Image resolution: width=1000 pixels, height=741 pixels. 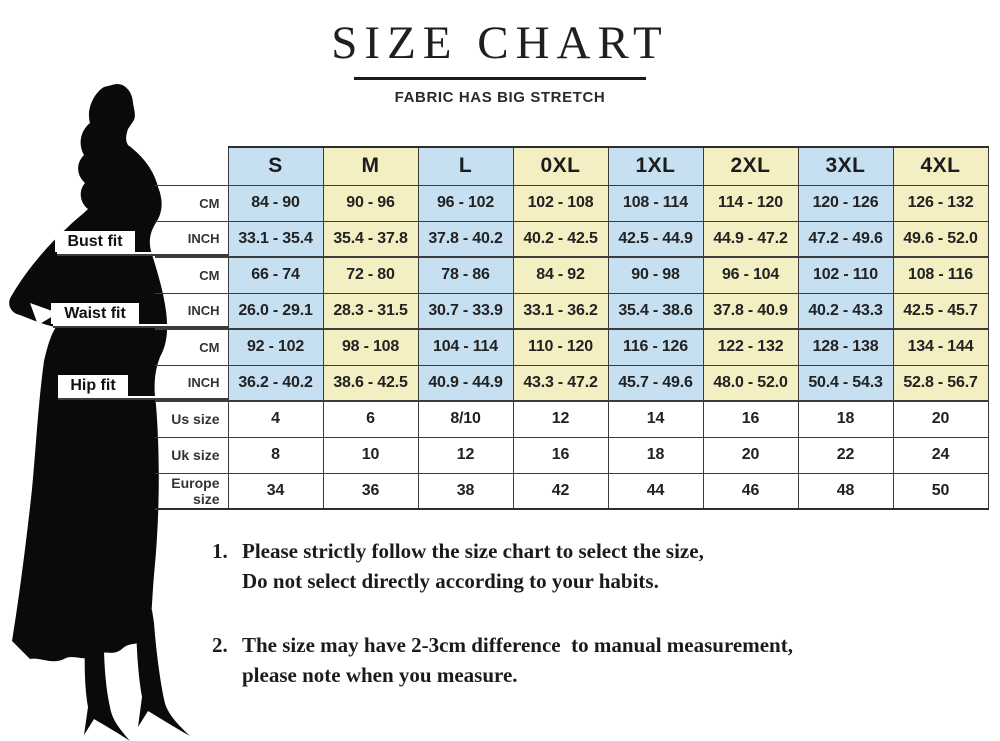 I want to click on table-cell: 38.6 - 42.5, so click(x=370, y=383).